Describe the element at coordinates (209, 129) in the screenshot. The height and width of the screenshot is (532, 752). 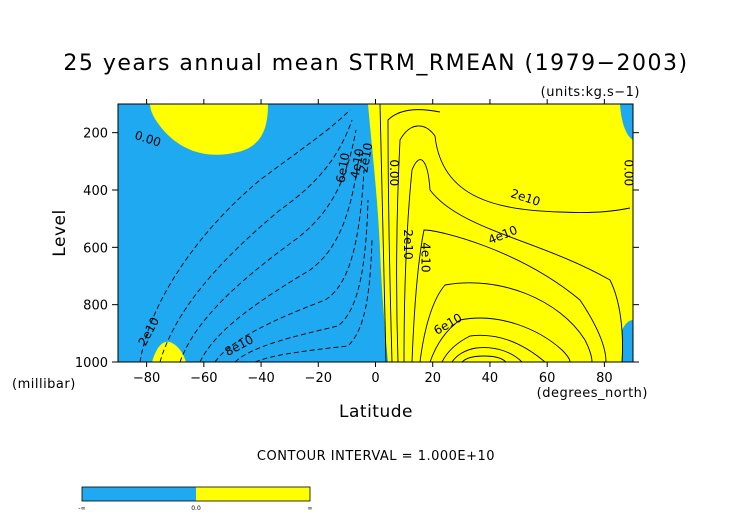
I see `positive-blob-top-left` at that location.